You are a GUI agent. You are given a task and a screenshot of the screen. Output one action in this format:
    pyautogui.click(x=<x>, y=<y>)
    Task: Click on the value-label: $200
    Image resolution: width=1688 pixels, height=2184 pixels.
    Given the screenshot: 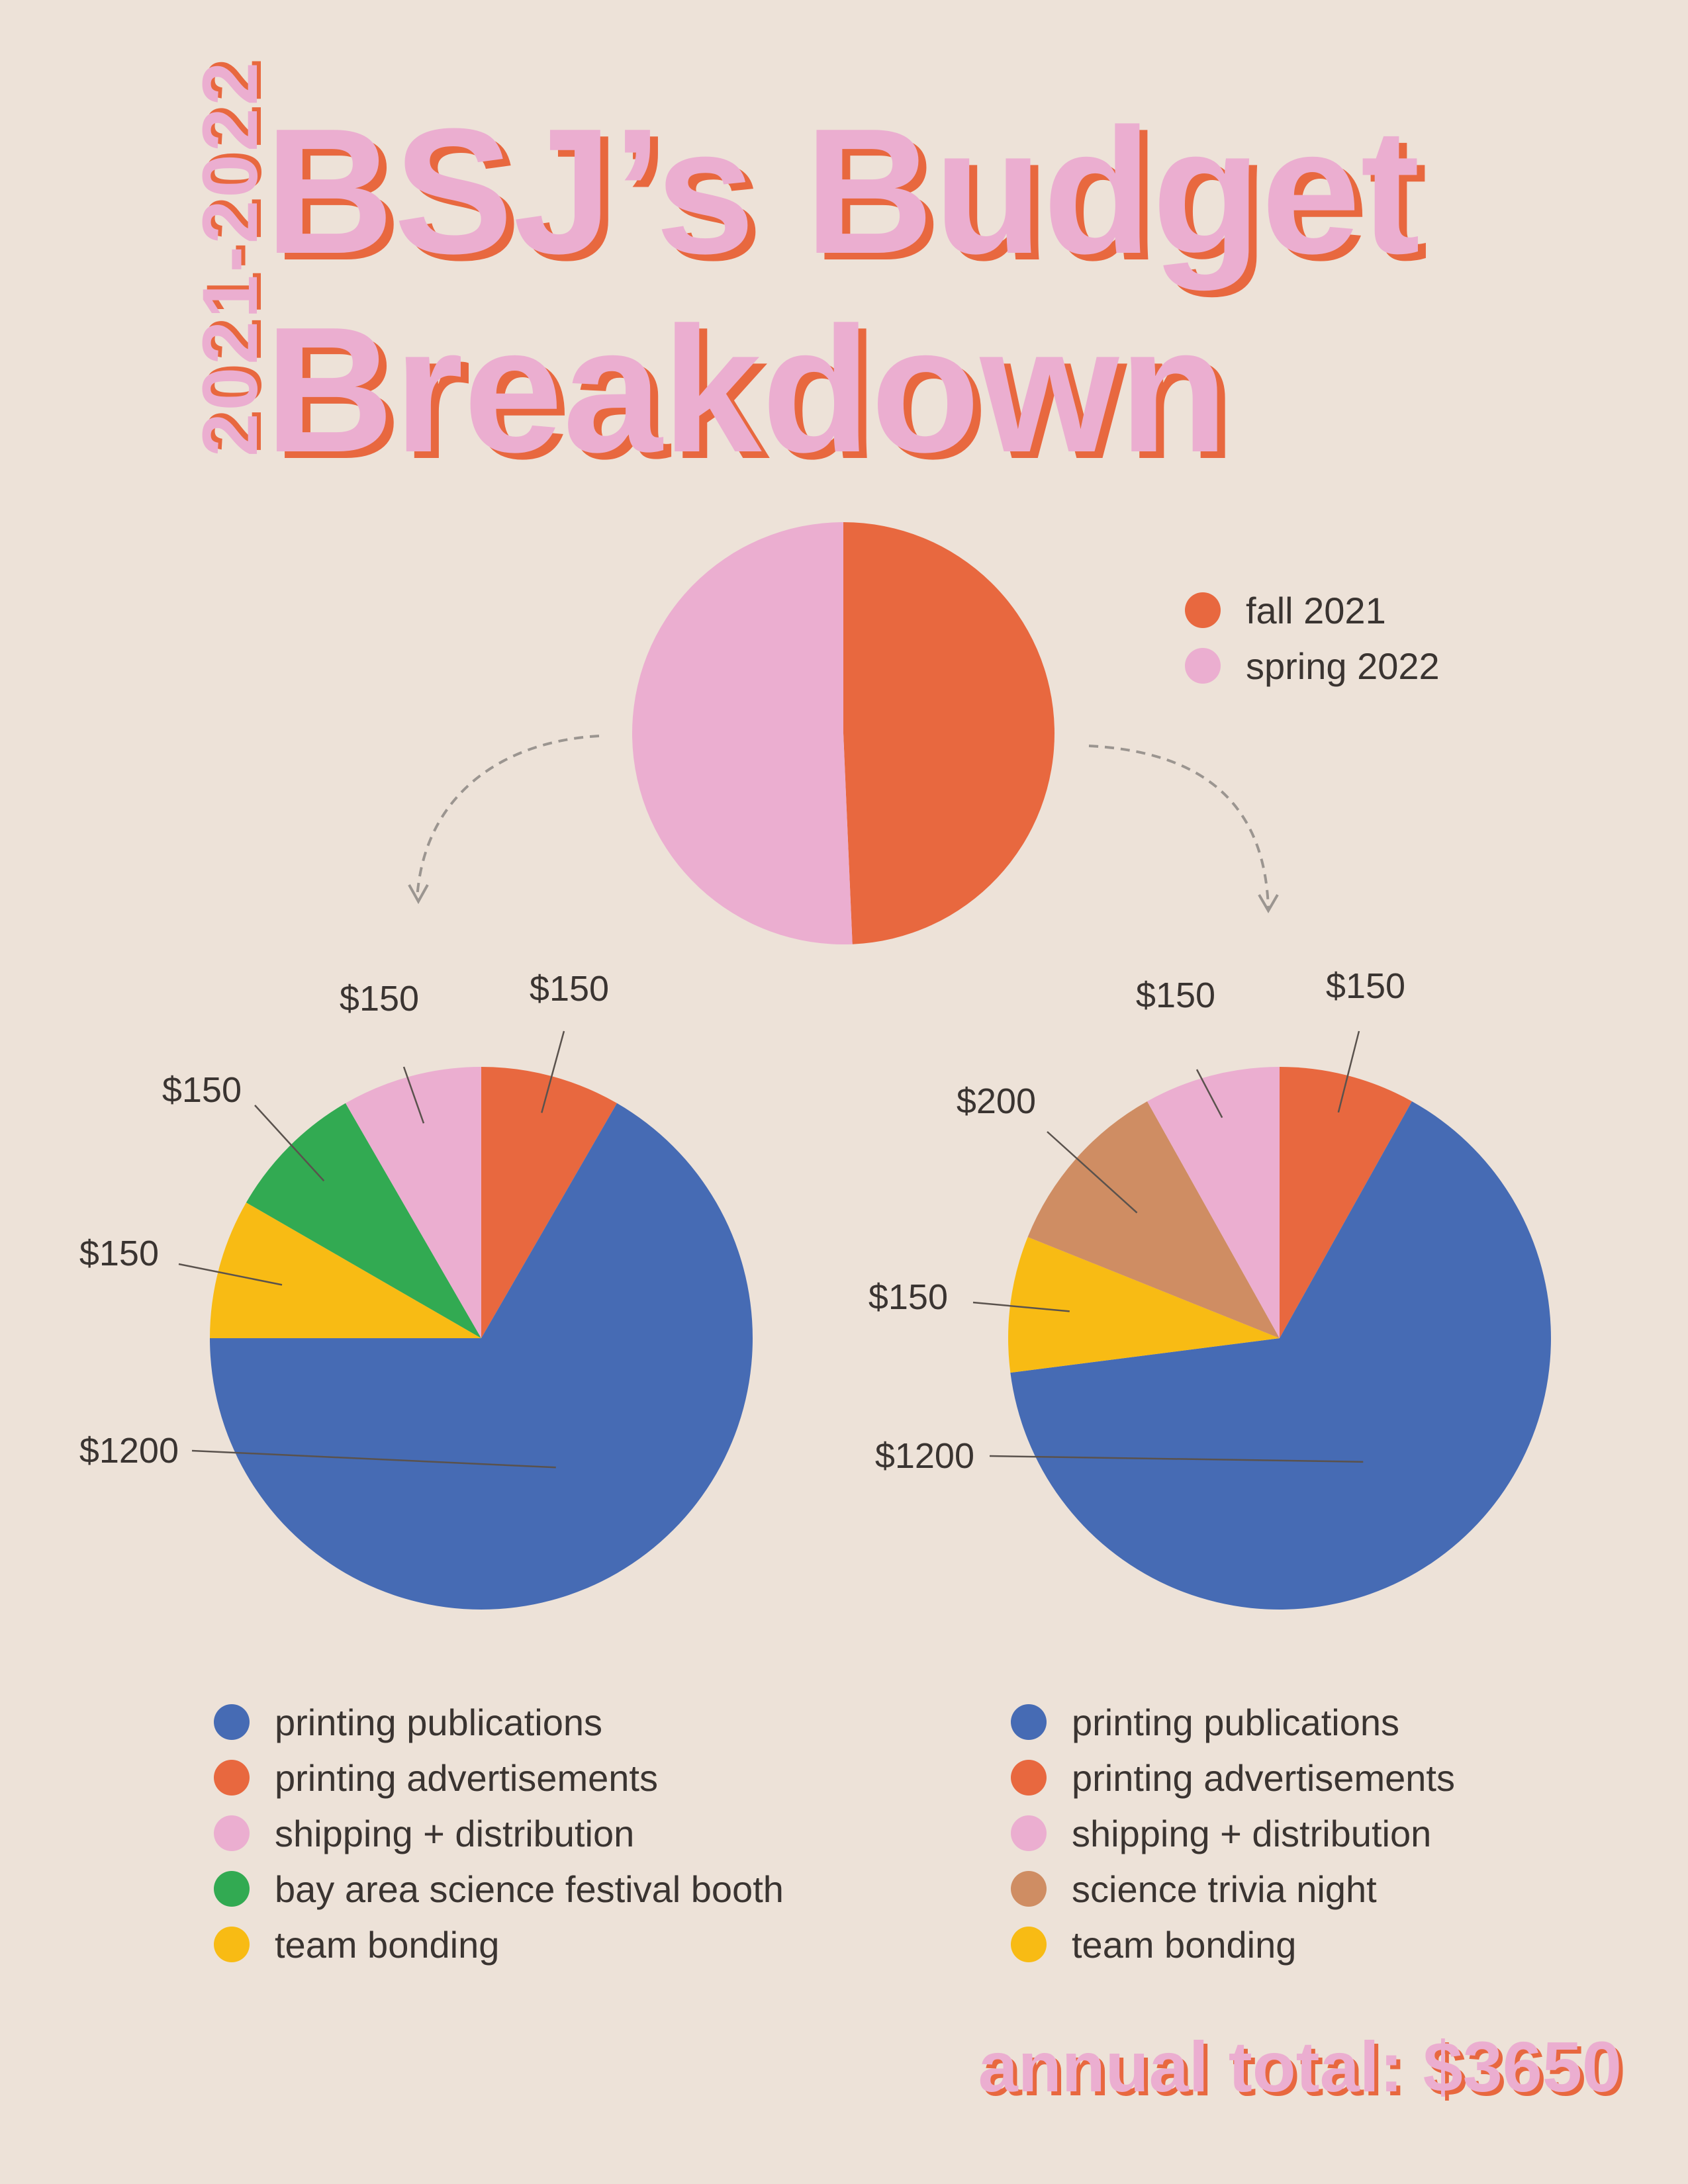 What is the action you would take?
    pyautogui.click(x=996, y=1101)
    